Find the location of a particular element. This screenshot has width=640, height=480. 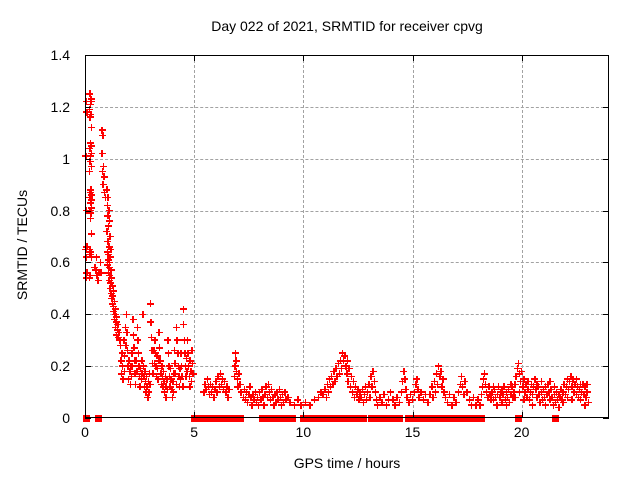

y-tick-label: 1 is located at coordinates (66, 158).